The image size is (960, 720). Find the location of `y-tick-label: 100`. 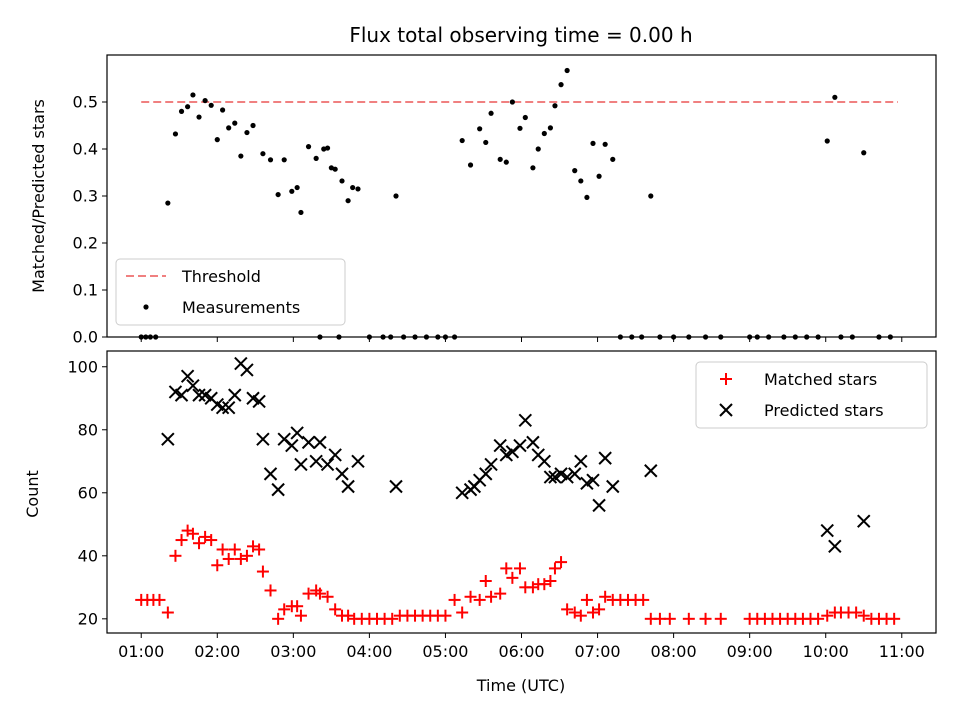

y-tick-label: 100 is located at coordinates (82, 366).